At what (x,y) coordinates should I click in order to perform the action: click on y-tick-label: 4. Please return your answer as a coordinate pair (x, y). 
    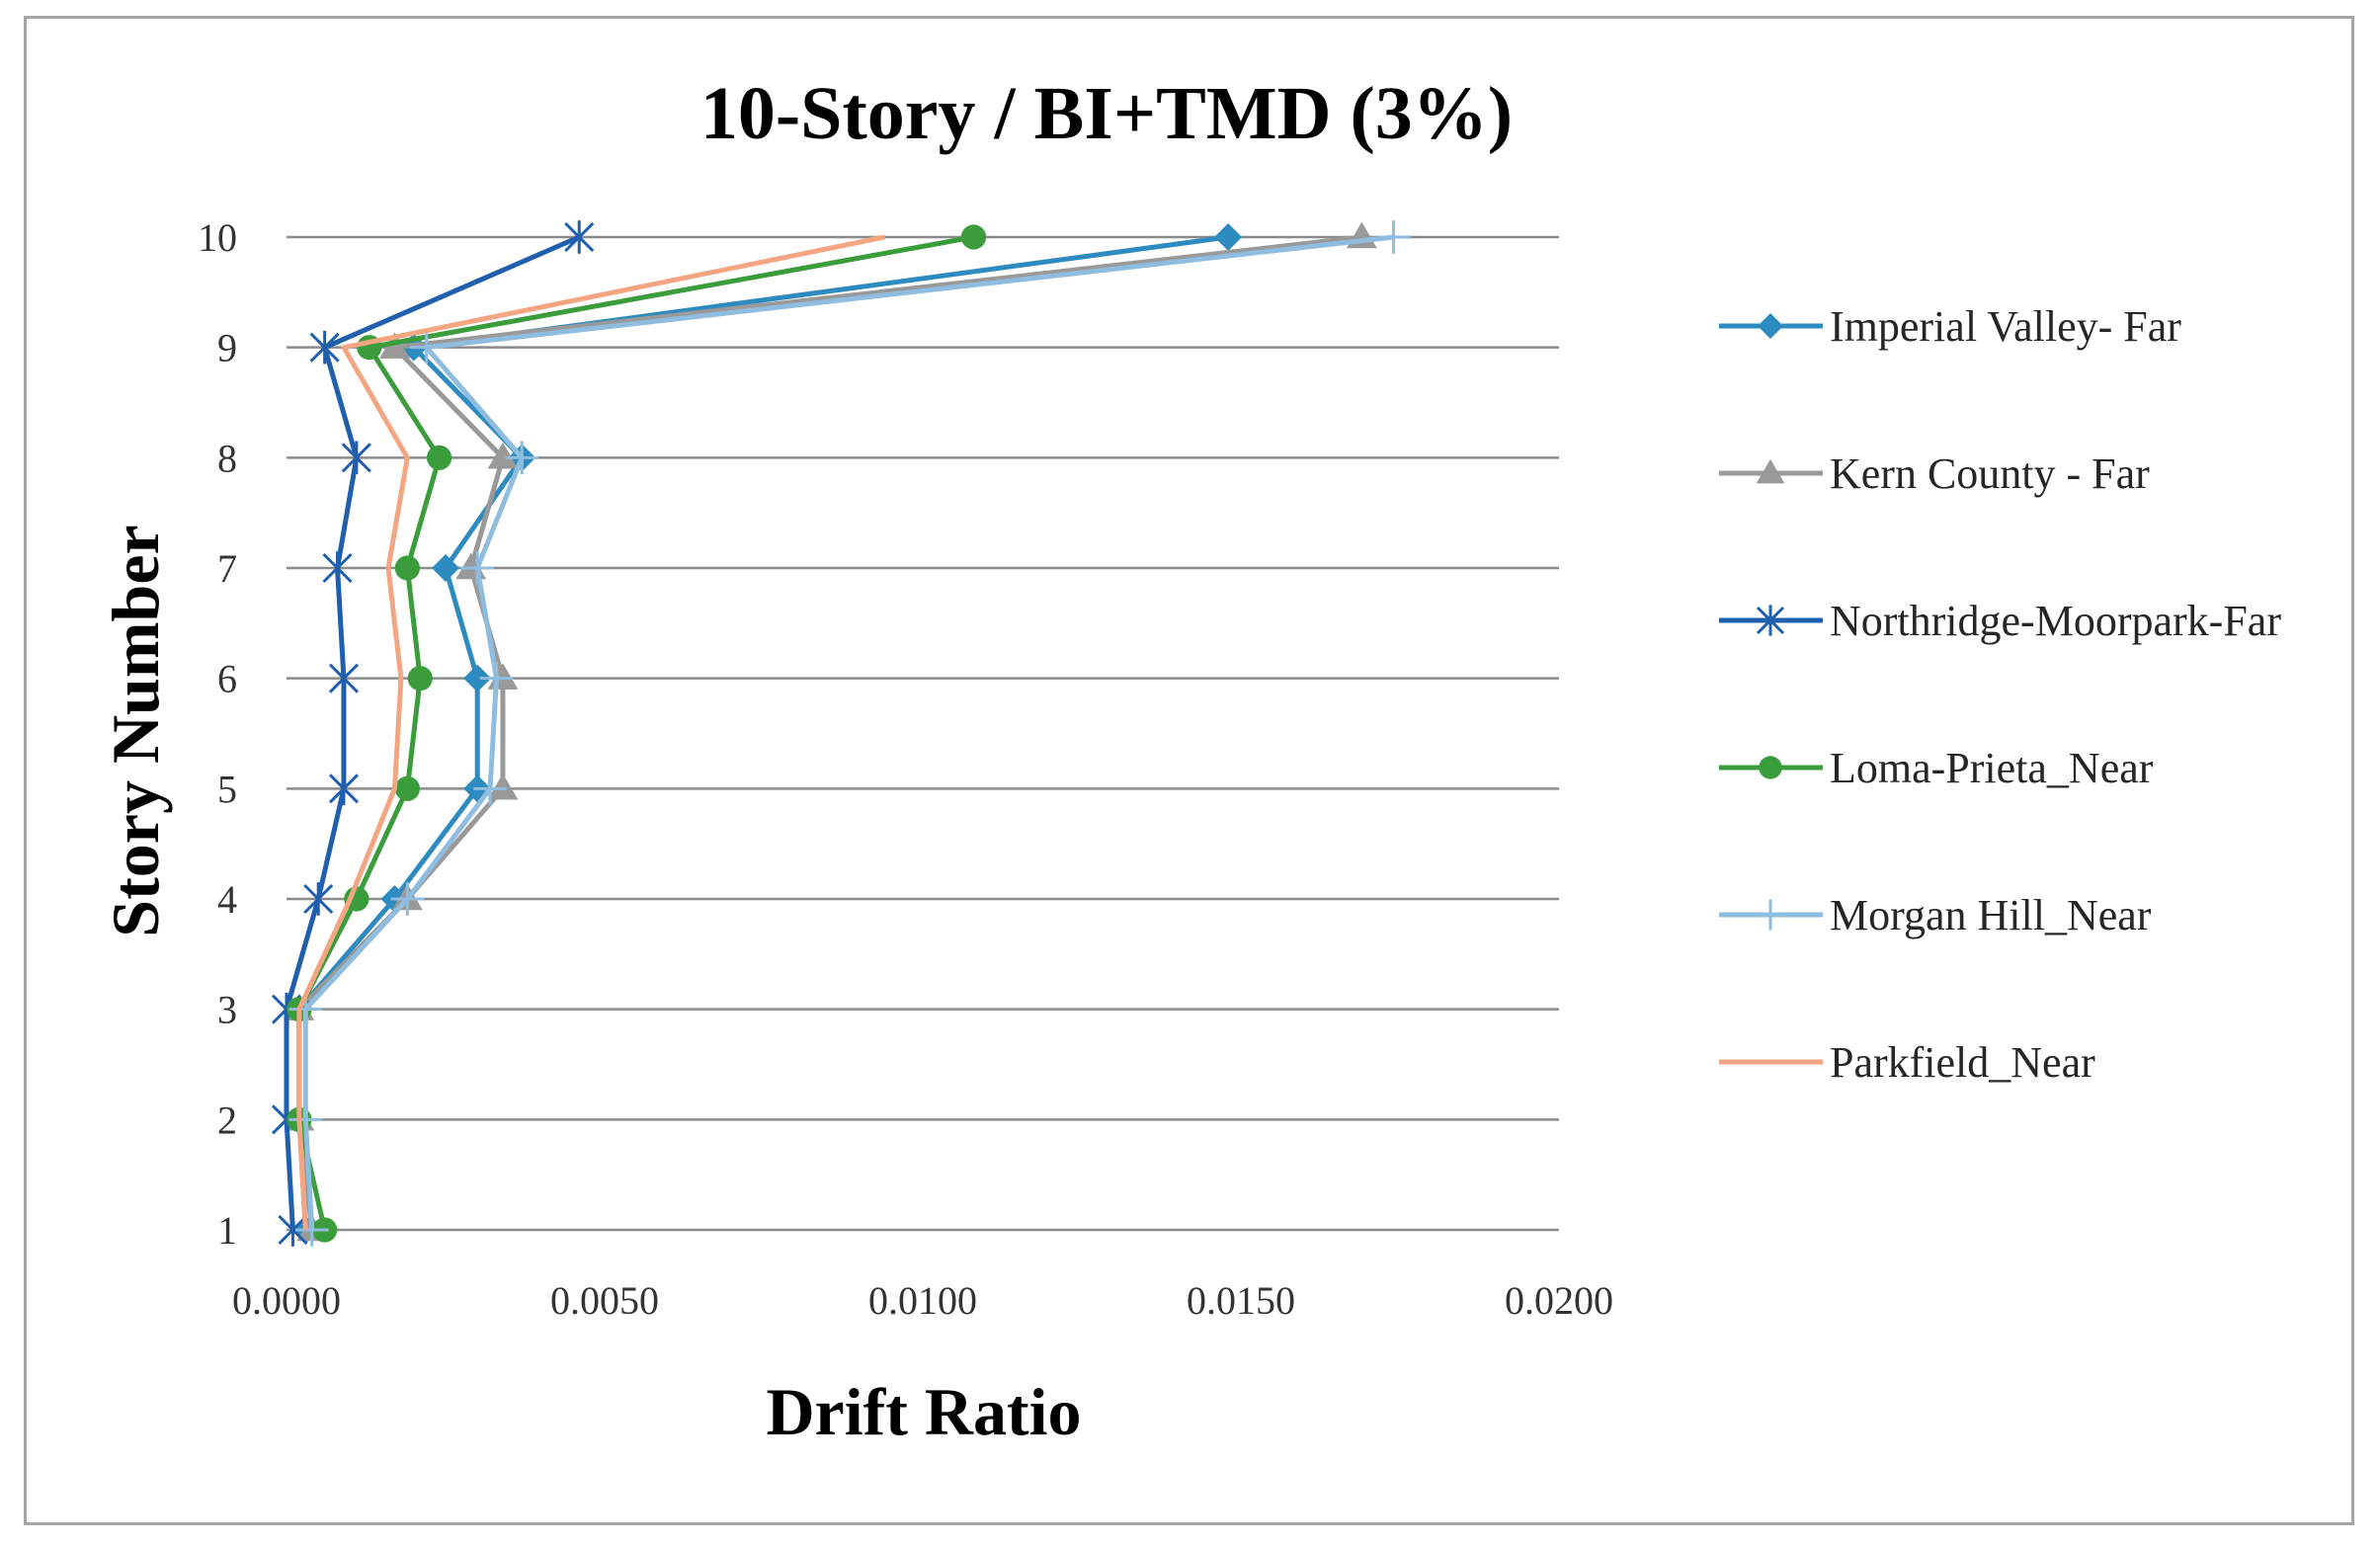
    Looking at the image, I should click on (227, 899).